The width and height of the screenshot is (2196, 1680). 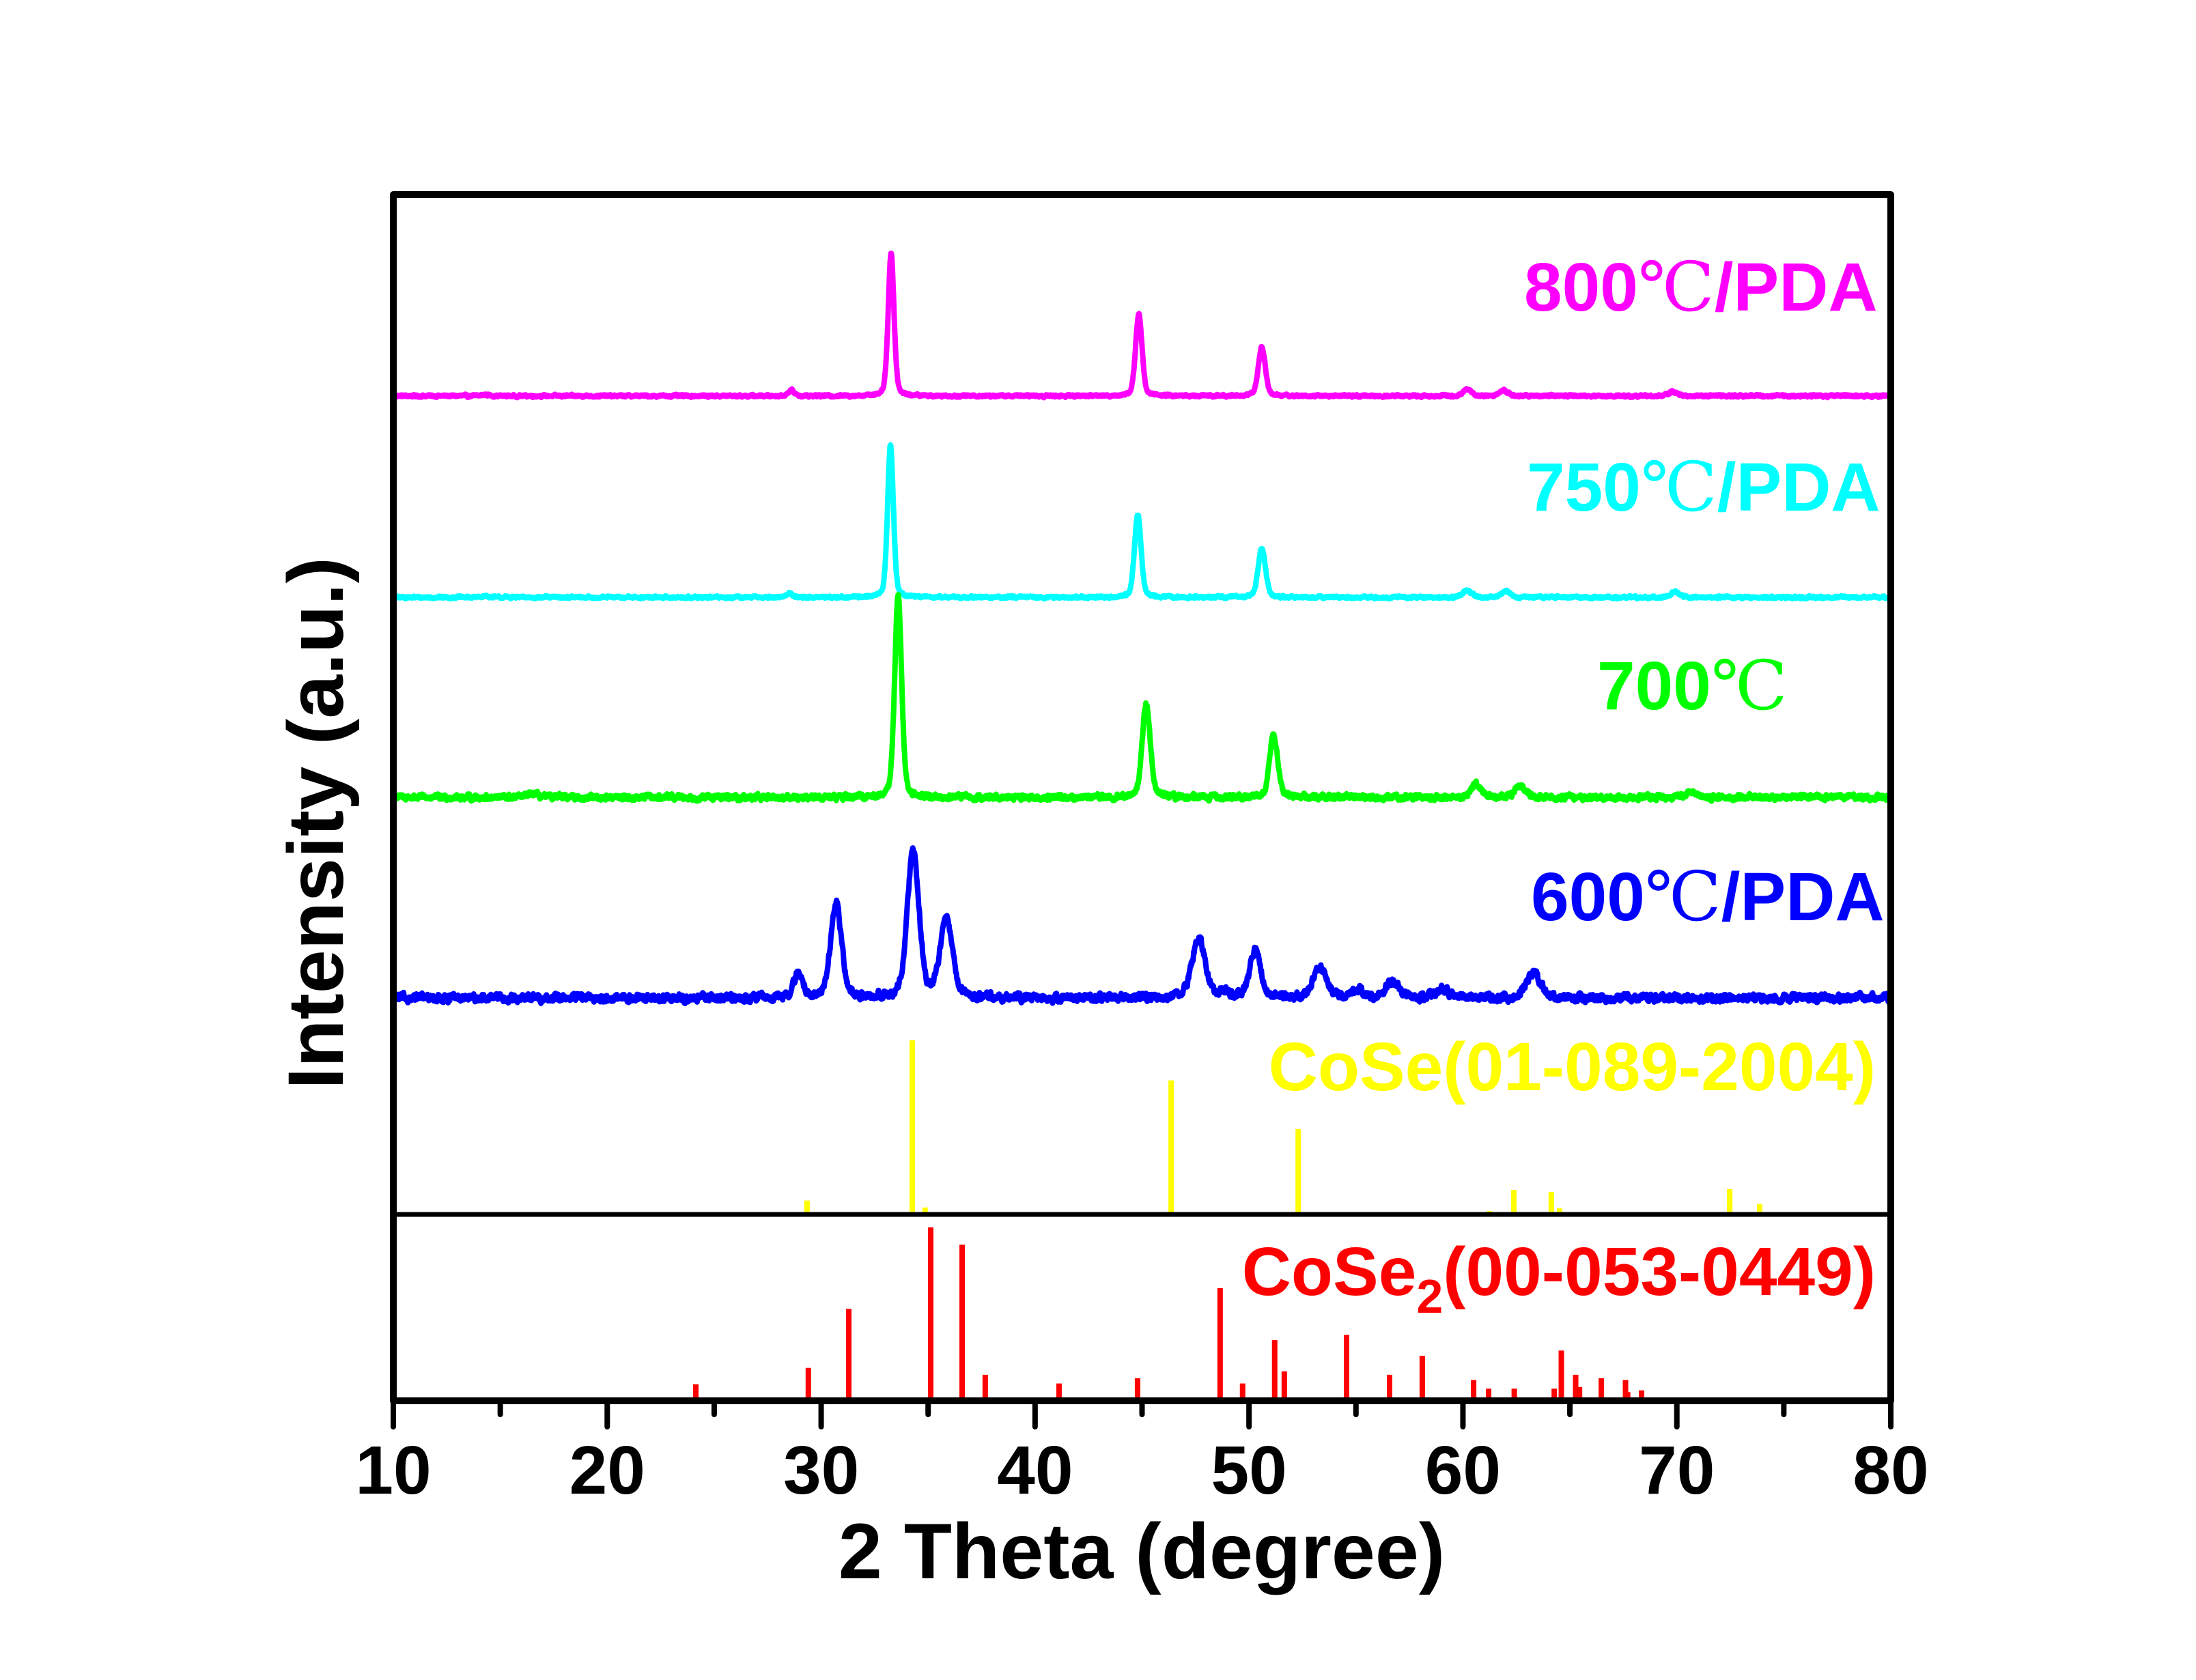 What do you see at coordinates (393, 1470) in the screenshot?
I see `x-tick-label: 10` at bounding box center [393, 1470].